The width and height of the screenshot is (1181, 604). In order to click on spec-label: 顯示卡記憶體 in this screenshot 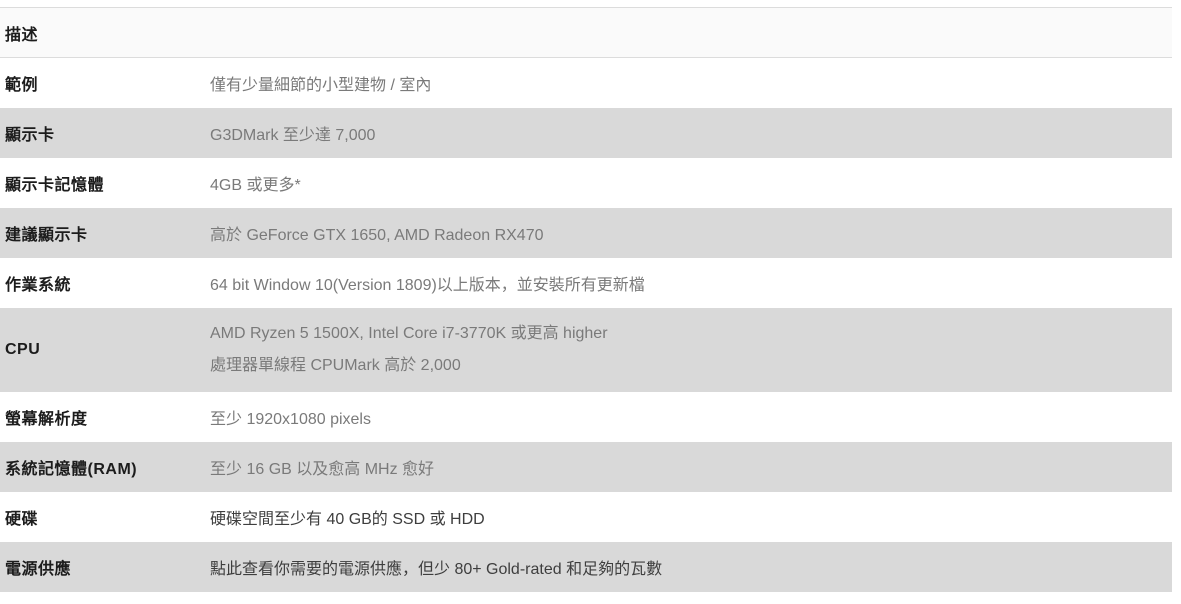, I will do `click(55, 185)`.